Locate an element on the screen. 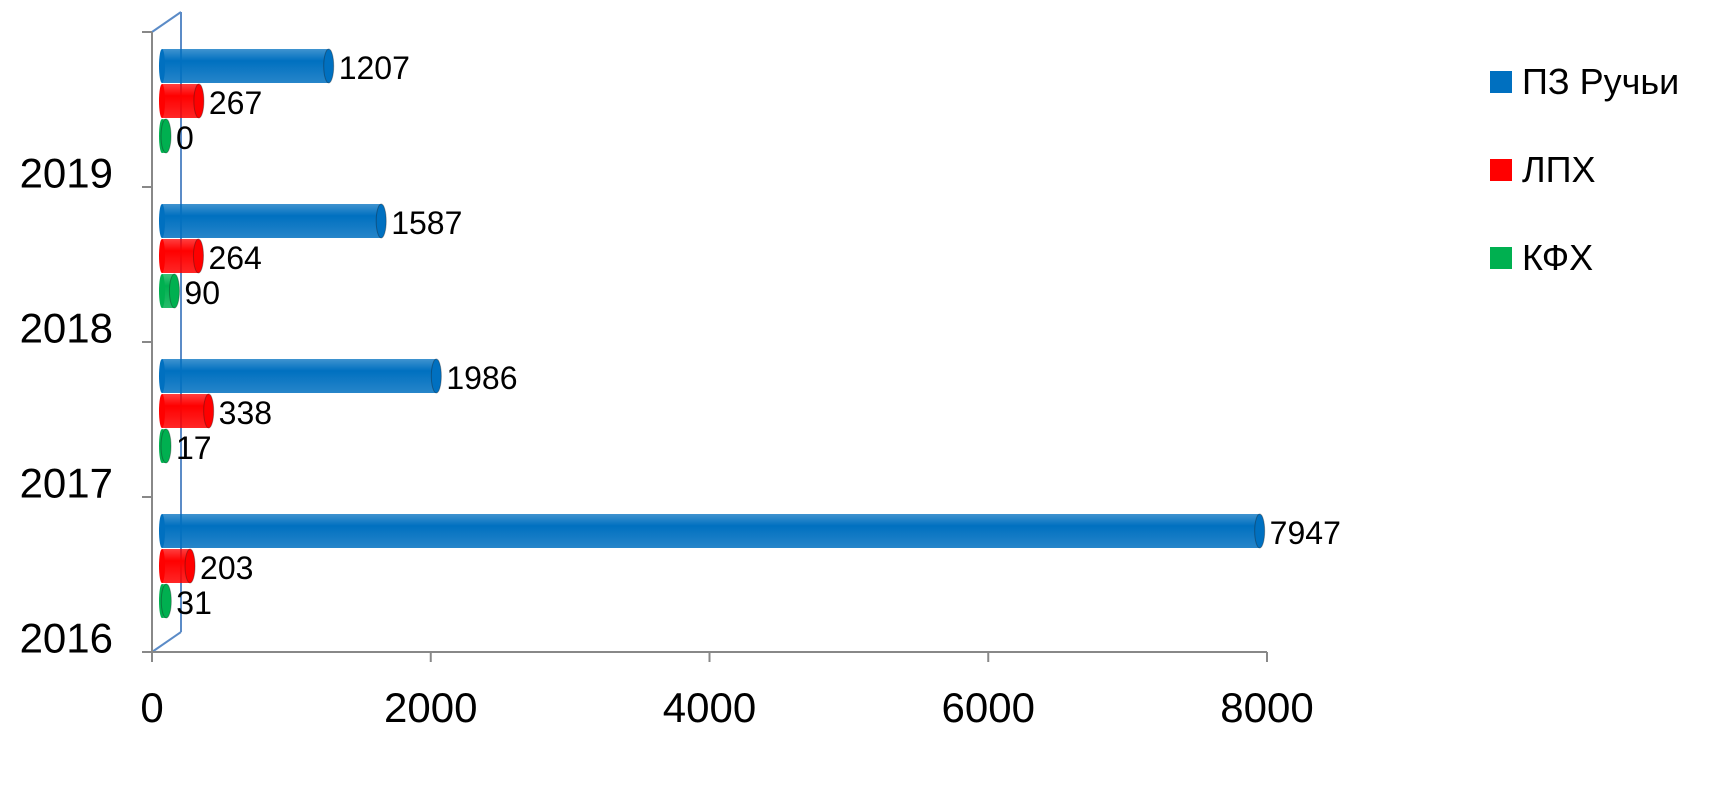 This screenshot has height=793, width=1718. x-tick-label: 4000 is located at coordinates (709, 707).